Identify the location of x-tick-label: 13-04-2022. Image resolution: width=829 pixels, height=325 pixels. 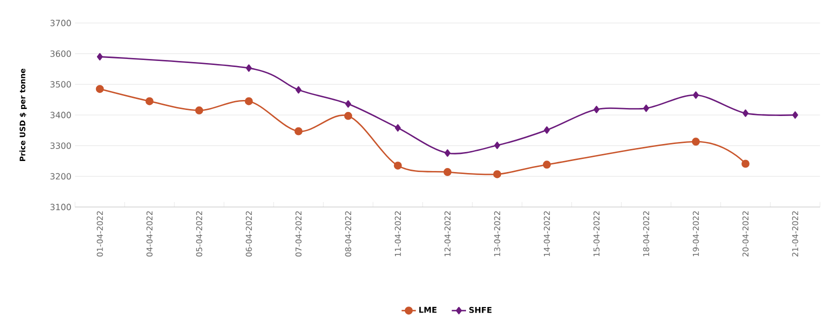
(497, 233).